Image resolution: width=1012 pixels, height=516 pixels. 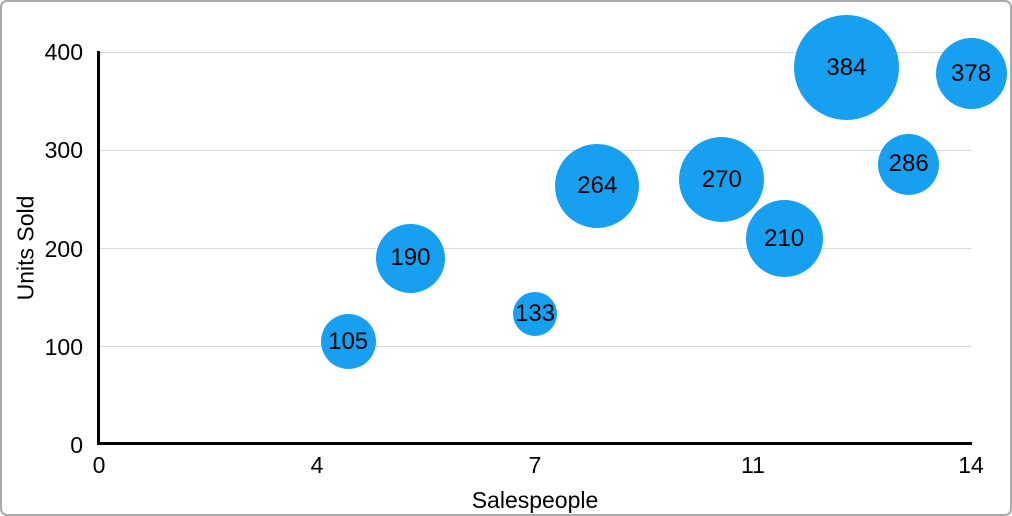 What do you see at coordinates (753, 465) in the screenshot?
I see `x-tick-label-11: 11` at bounding box center [753, 465].